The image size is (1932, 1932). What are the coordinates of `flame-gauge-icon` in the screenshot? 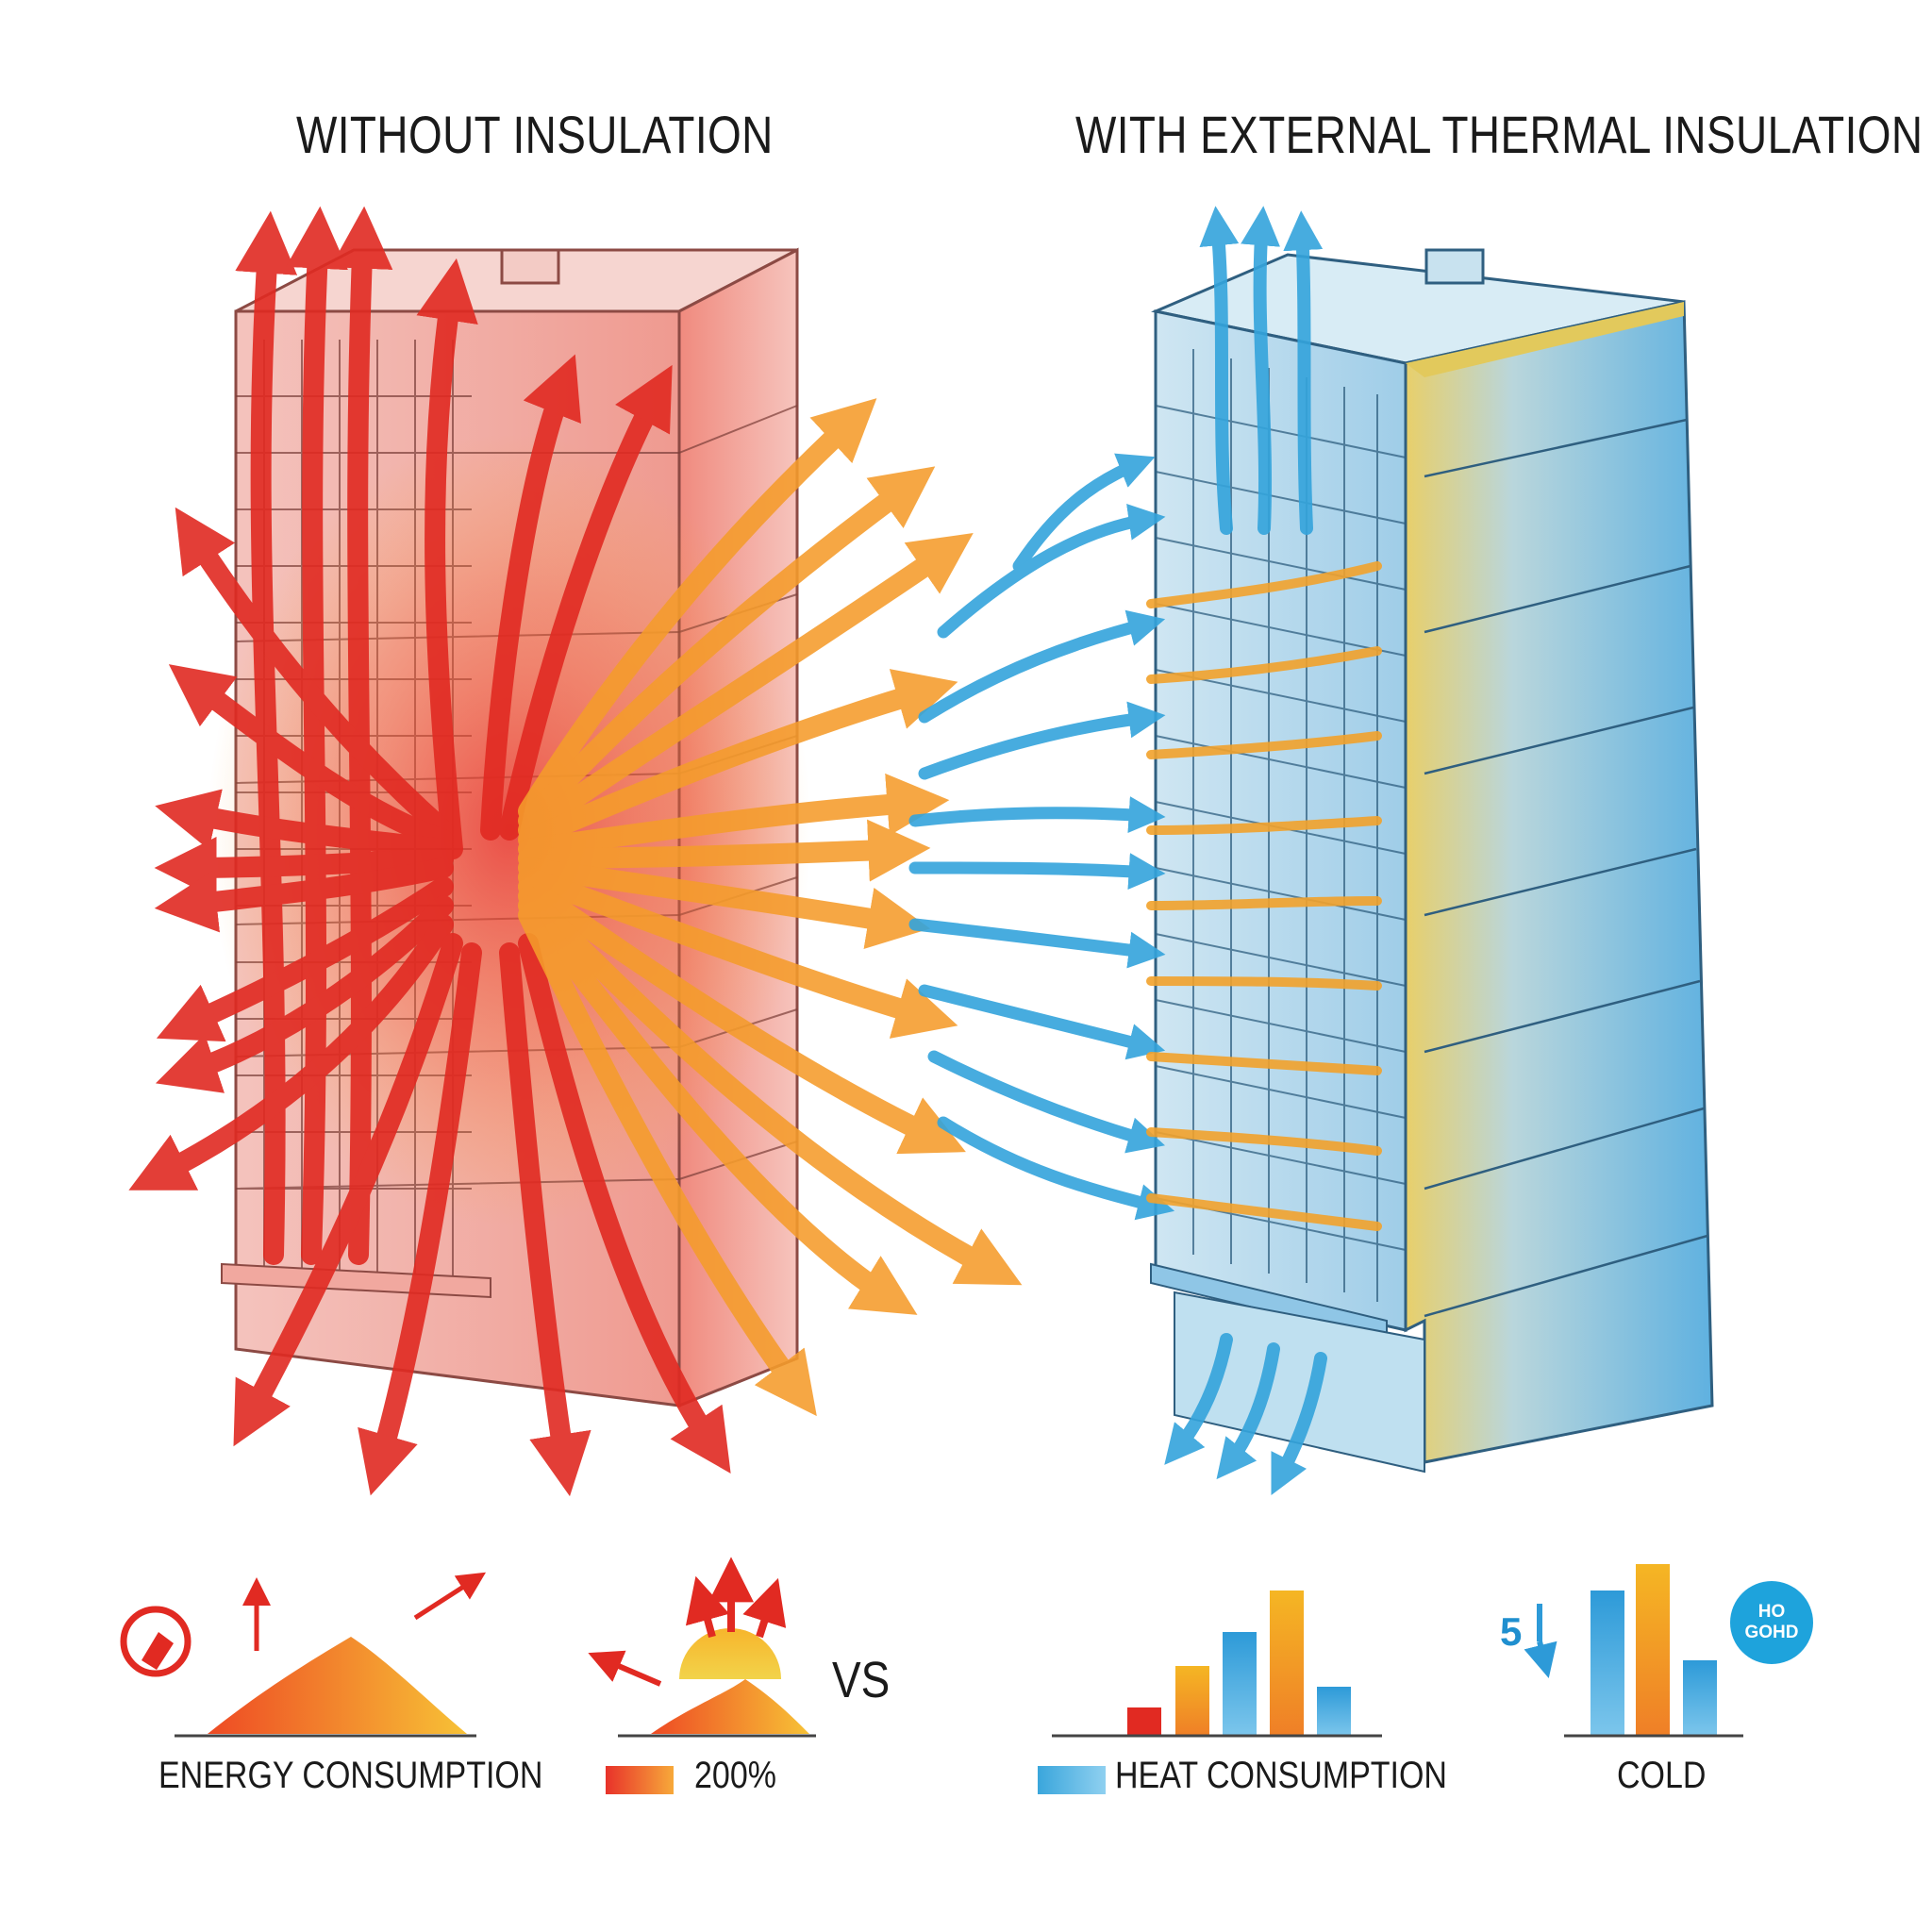 It's located at (156, 1642).